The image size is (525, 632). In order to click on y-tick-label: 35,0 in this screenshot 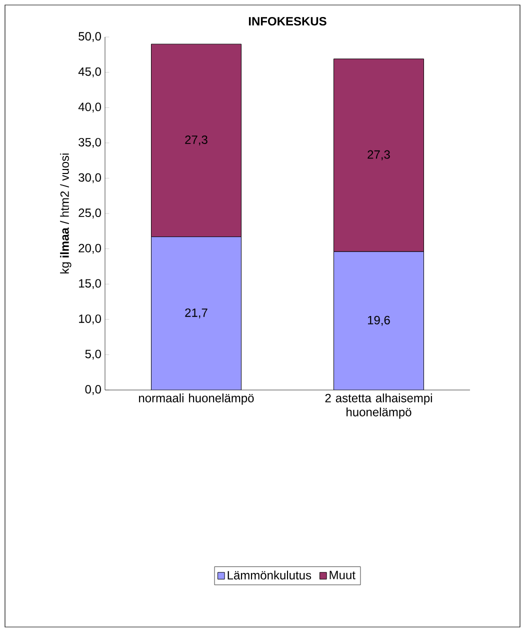, I will do `click(90, 143)`.